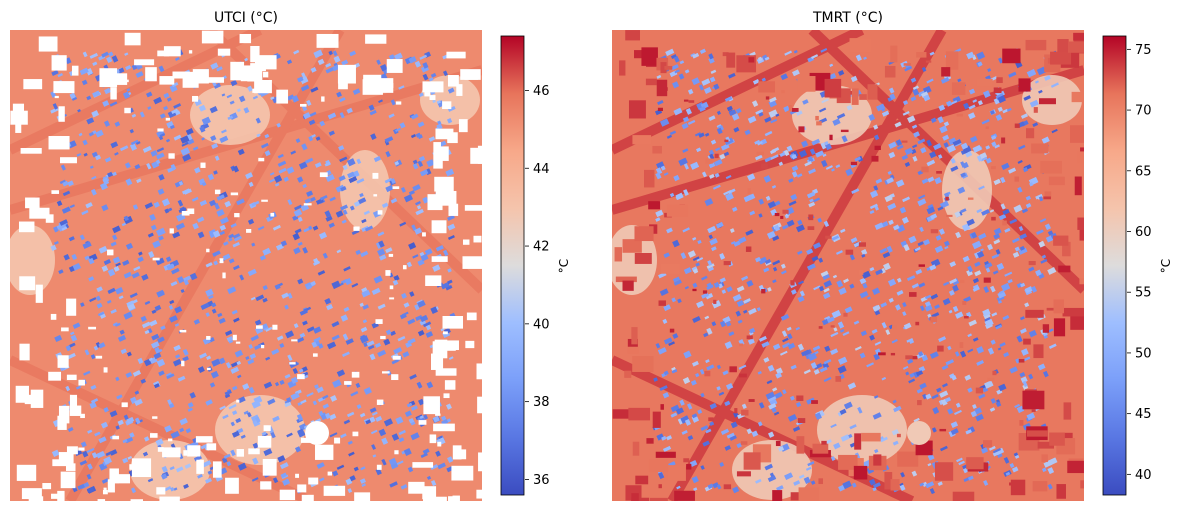 The image size is (1183, 511). Describe the element at coordinates (1143, 475) in the screenshot. I see `colorbar-tick-label: 40` at that location.